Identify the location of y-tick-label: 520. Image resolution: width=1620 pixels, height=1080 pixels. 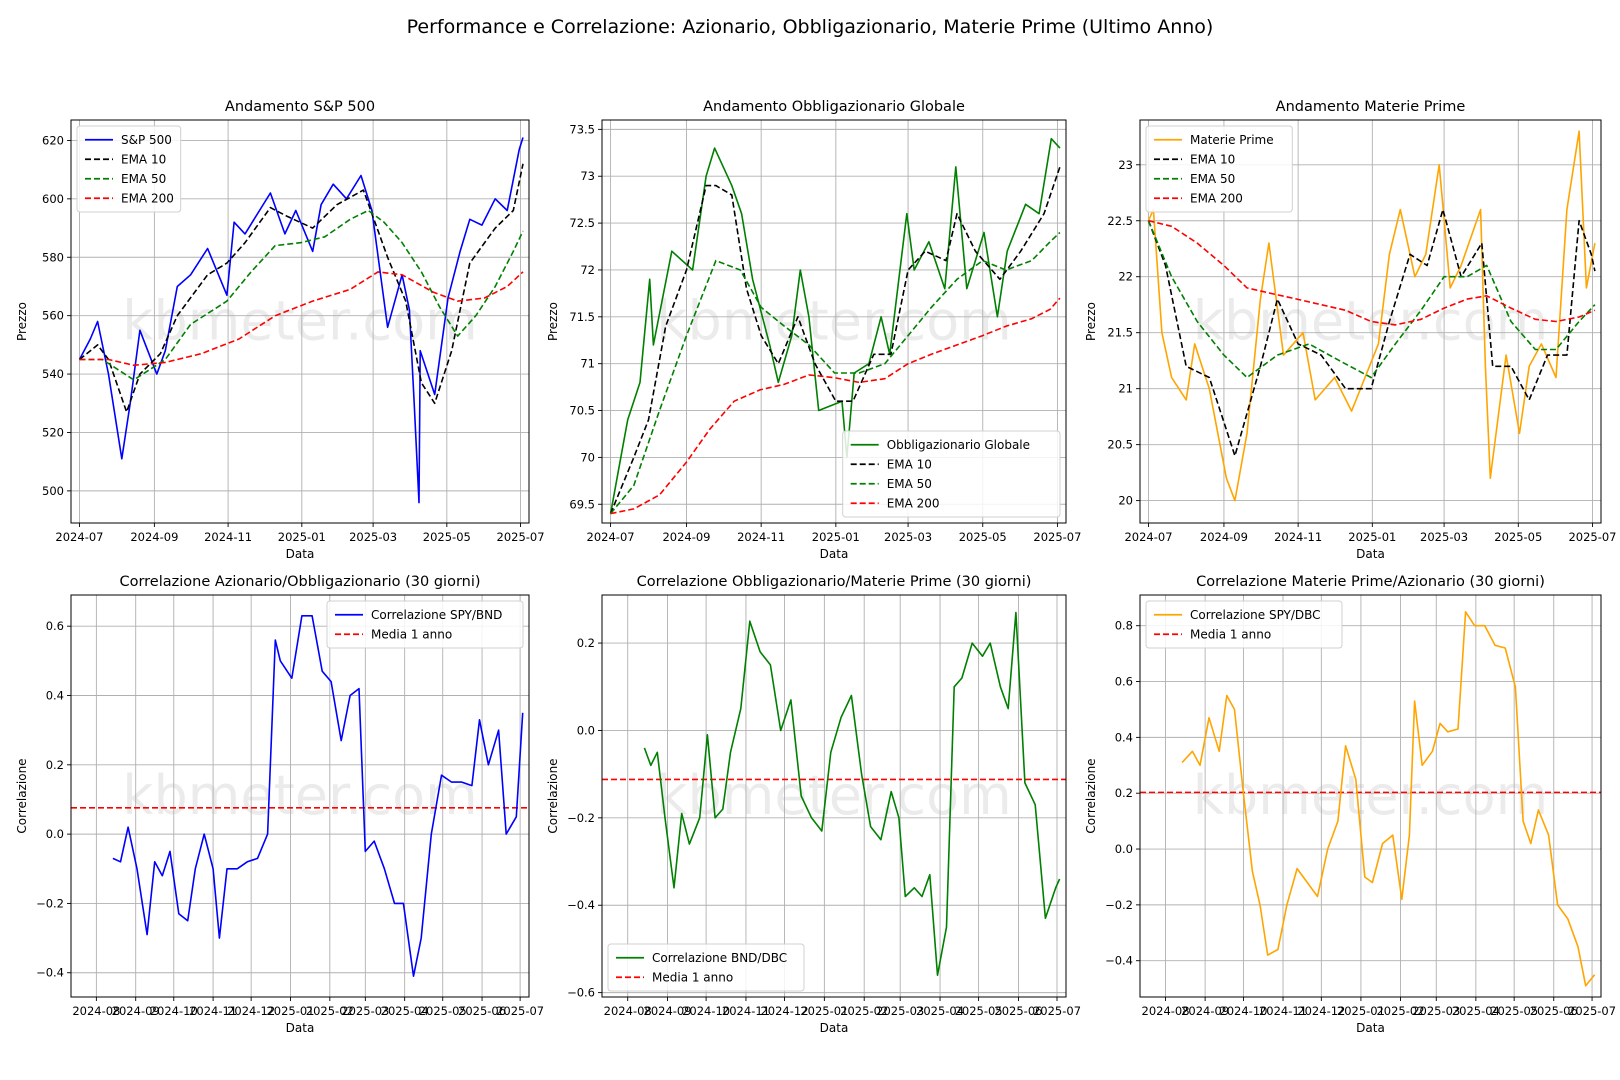
(53, 432).